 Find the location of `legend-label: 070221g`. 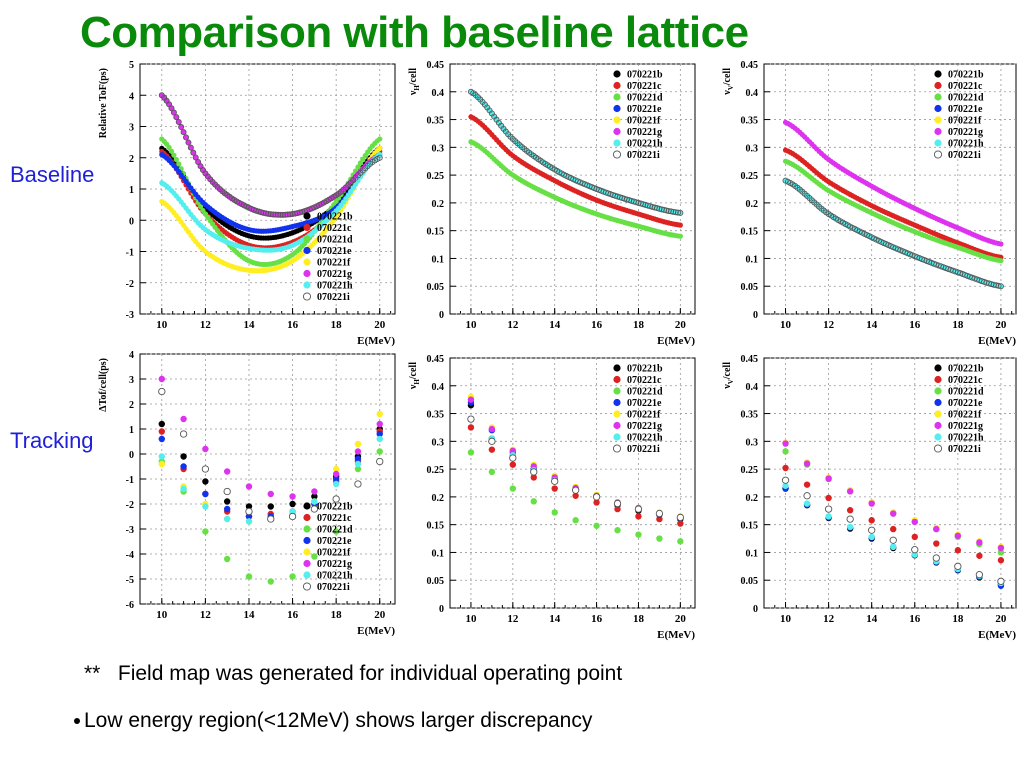

legend-label: 070221g is located at coordinates (334, 274).